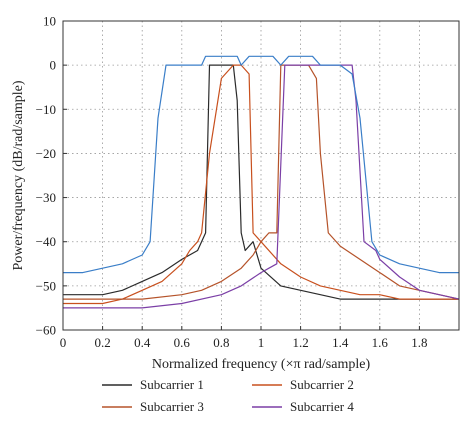 The width and height of the screenshot is (474, 434). I want to click on y-tick-label: −30, so click(46, 197).